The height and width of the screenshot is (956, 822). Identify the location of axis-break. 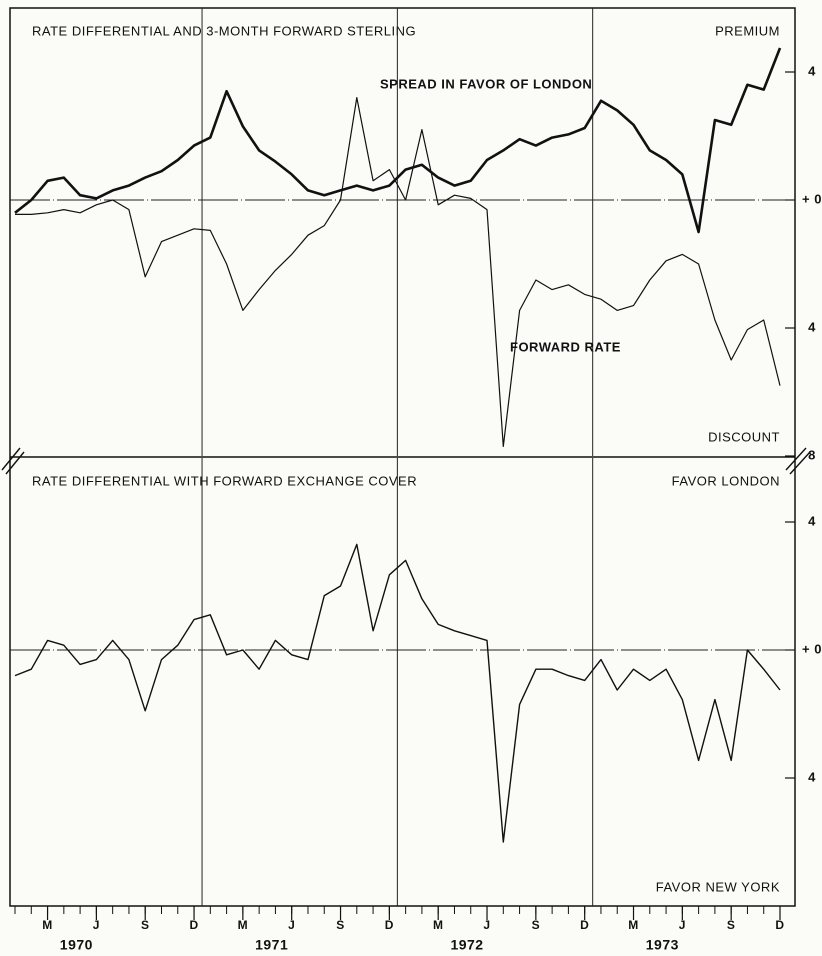
(406, 461).